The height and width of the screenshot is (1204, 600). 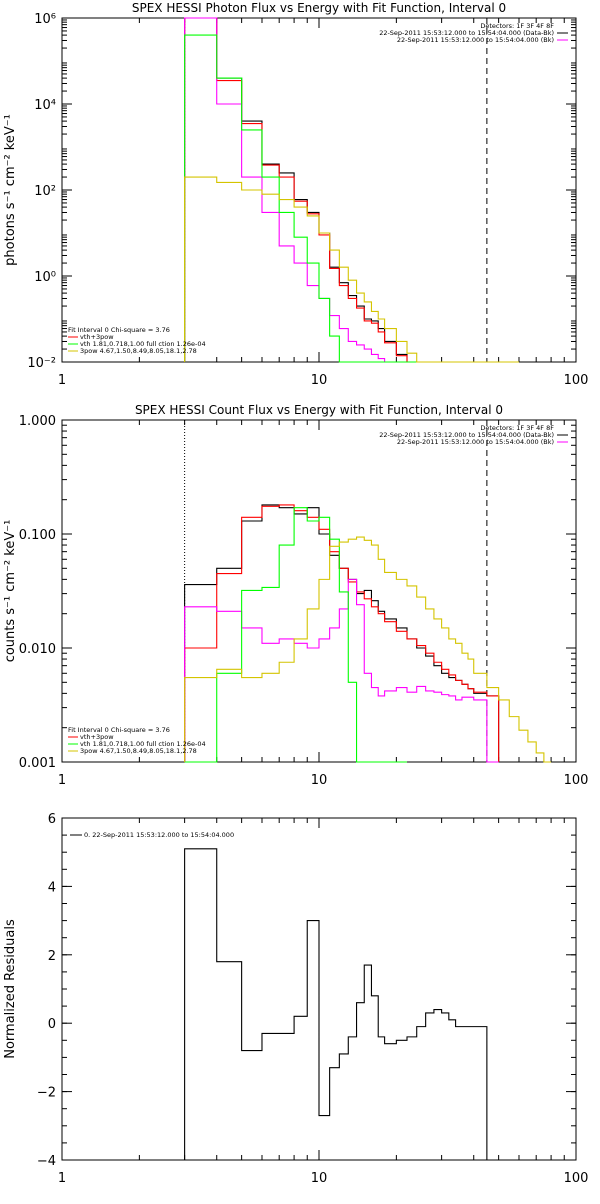 What do you see at coordinates (52, 1024) in the screenshot?
I see `y-tick-label: 0` at bounding box center [52, 1024].